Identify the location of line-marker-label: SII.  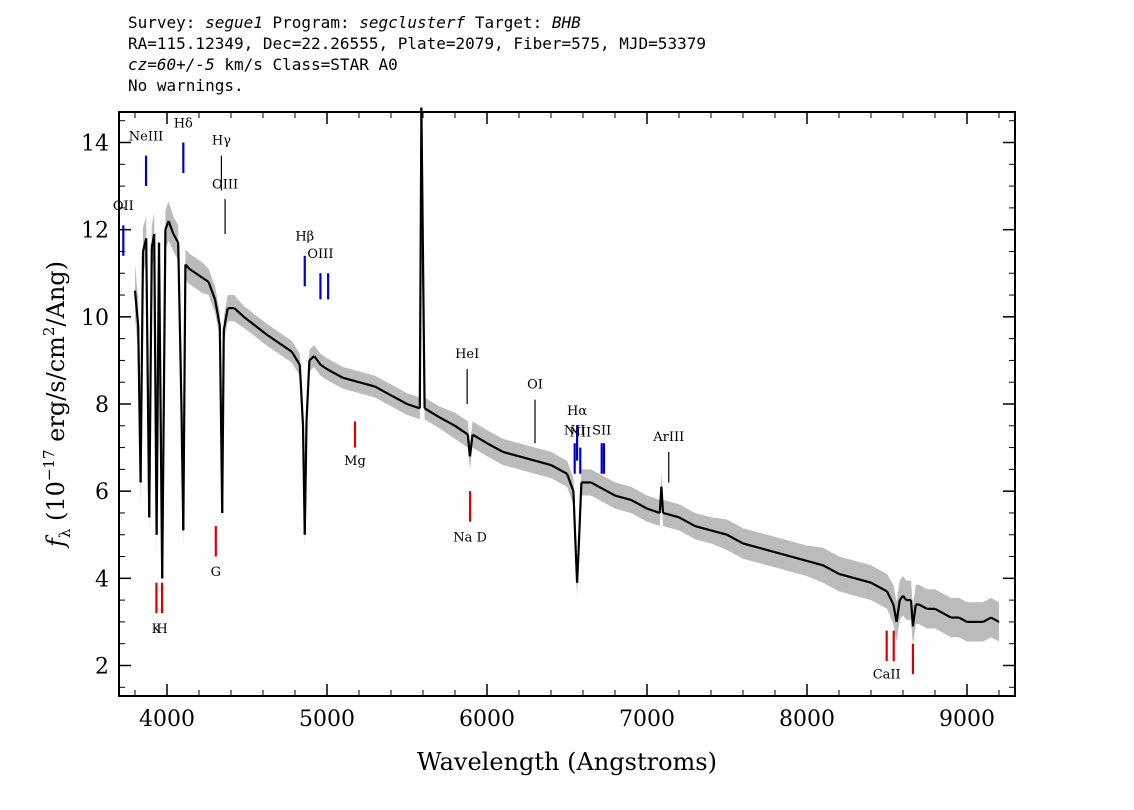
(601, 431).